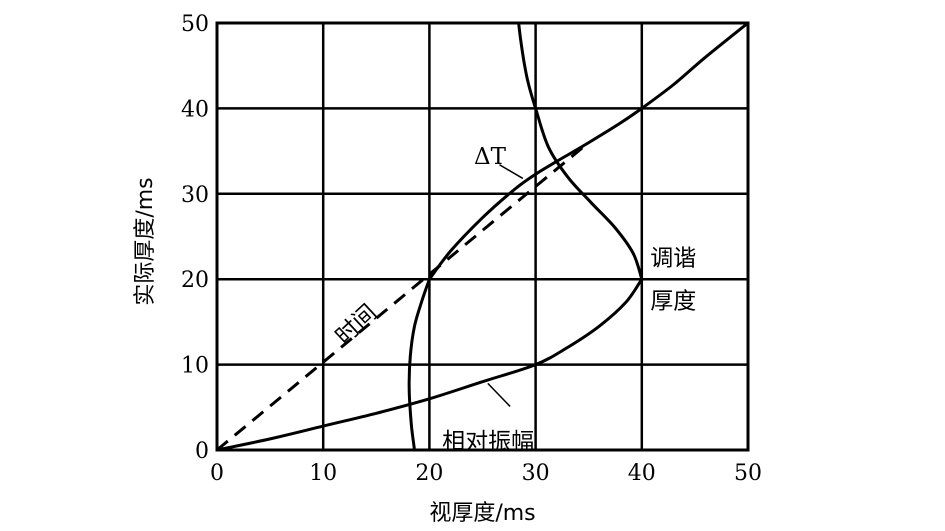 The image size is (945, 531). Describe the element at coordinates (195, 195) in the screenshot. I see `y-tick-label: 30` at that location.